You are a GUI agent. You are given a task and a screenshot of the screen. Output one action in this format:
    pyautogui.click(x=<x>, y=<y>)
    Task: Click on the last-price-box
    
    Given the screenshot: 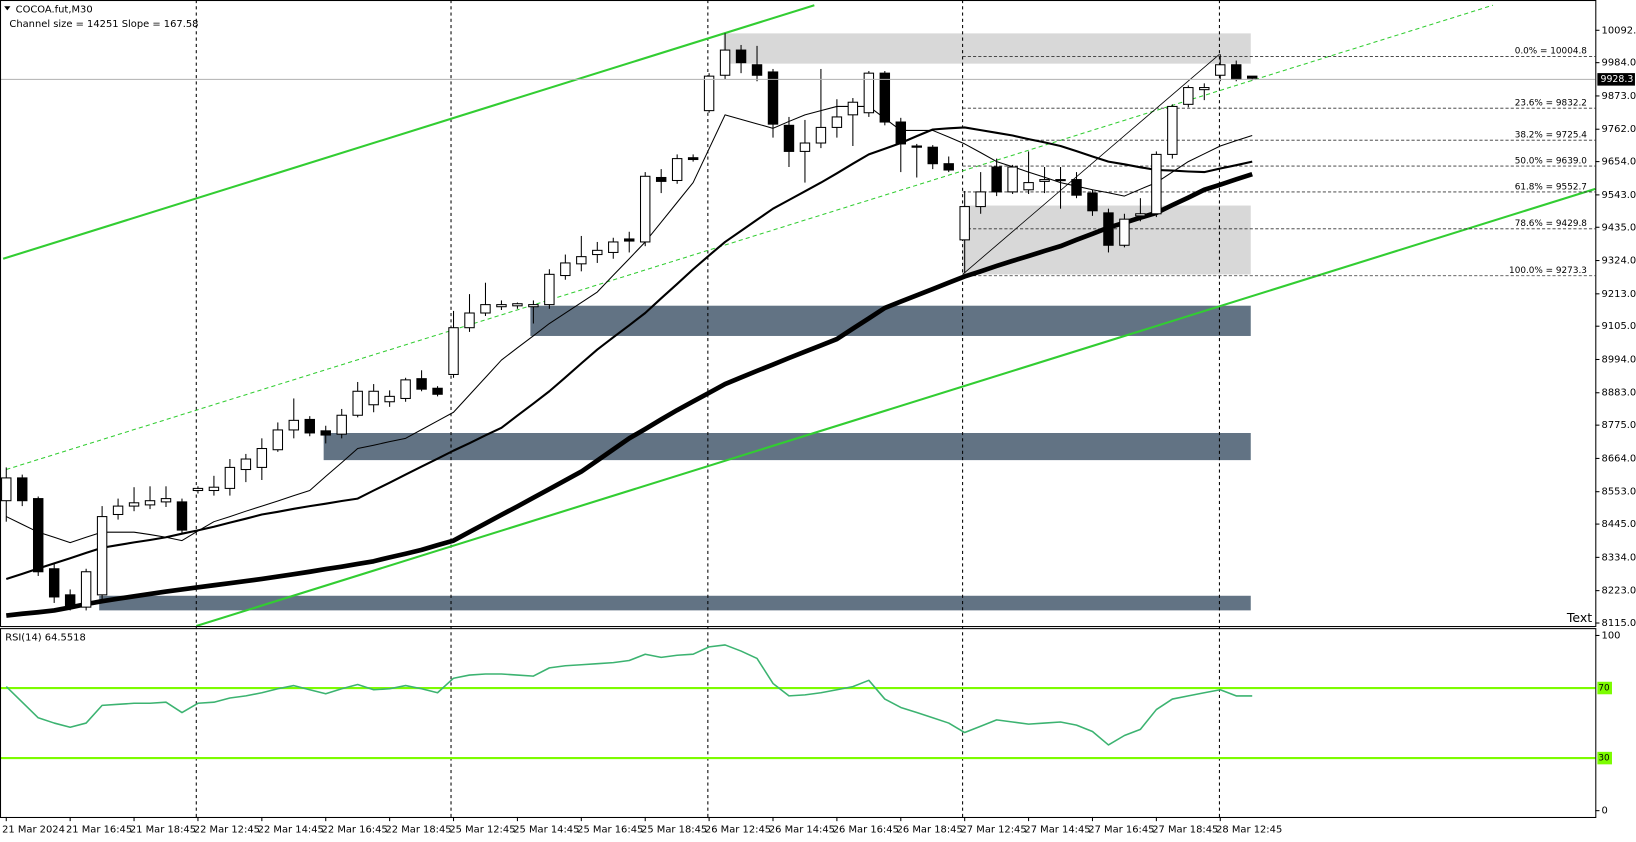 What is the action you would take?
    pyautogui.click(x=1616, y=79)
    